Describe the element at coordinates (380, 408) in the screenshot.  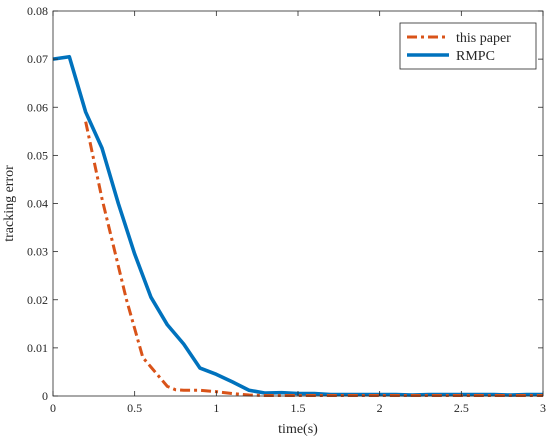
I see `x-tick-label: 2` at that location.